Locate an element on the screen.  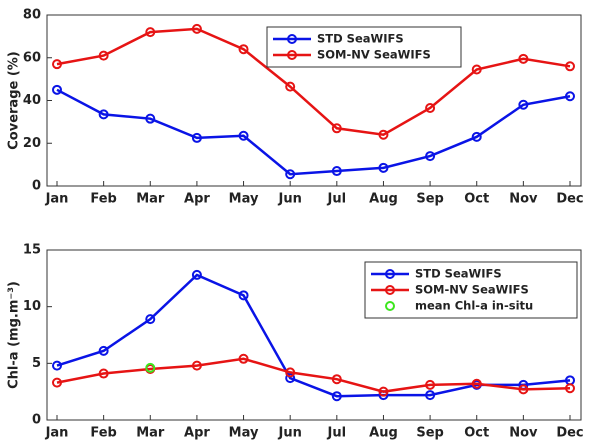
y-tick-label: 20 is located at coordinates (32, 143).